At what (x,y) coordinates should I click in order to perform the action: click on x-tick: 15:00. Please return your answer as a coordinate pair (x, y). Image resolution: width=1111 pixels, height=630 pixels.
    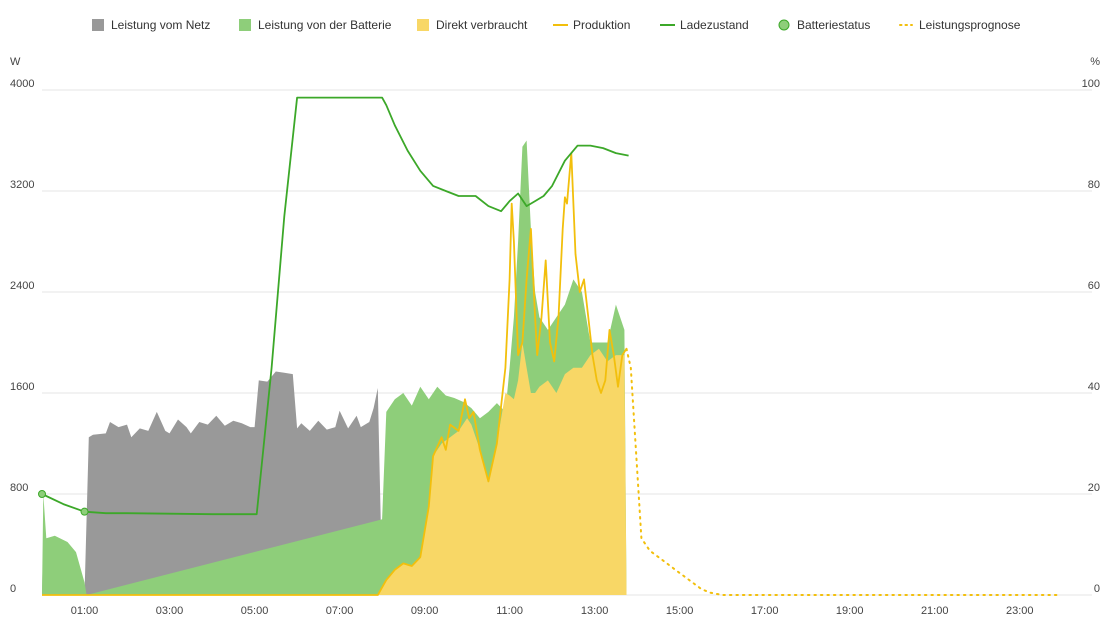
    Looking at the image, I should click on (680, 611).